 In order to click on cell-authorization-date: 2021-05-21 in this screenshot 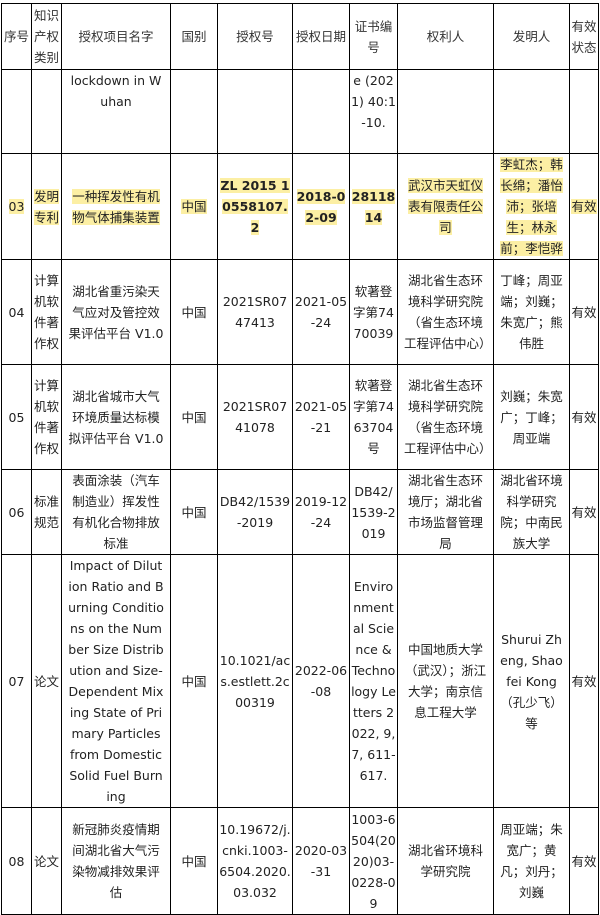, I will do `click(321, 417)`.